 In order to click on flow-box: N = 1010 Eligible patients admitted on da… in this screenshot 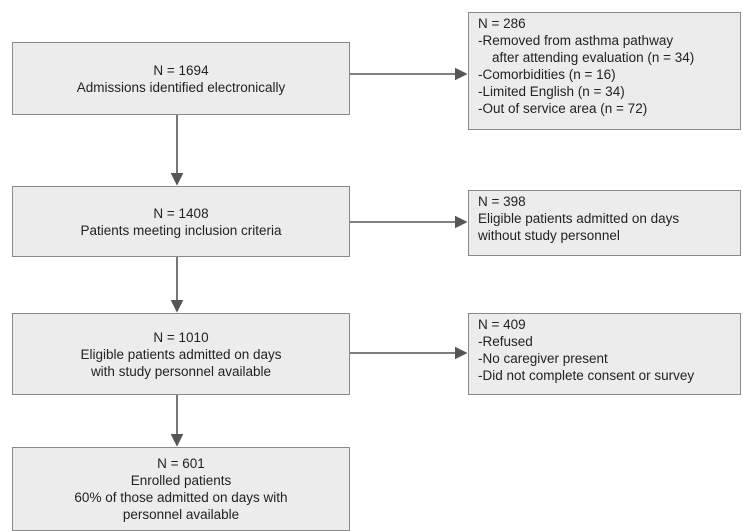, I will do `click(181, 354)`.